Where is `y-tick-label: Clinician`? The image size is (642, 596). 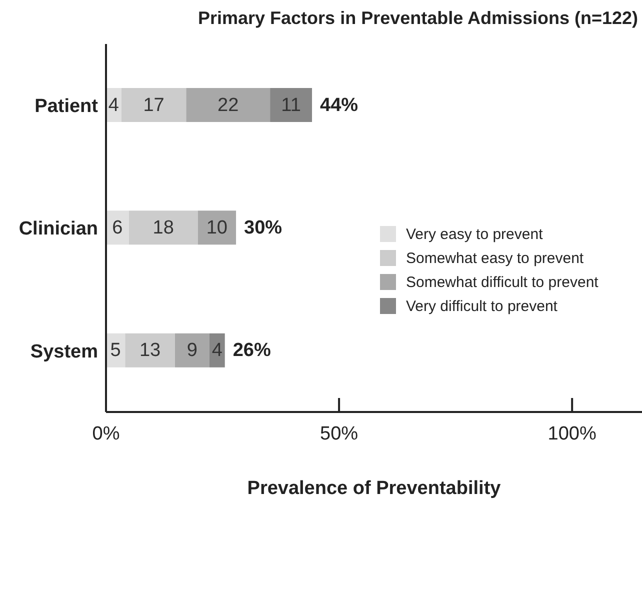
y-tick-label: Clinician is located at coordinates (58, 229).